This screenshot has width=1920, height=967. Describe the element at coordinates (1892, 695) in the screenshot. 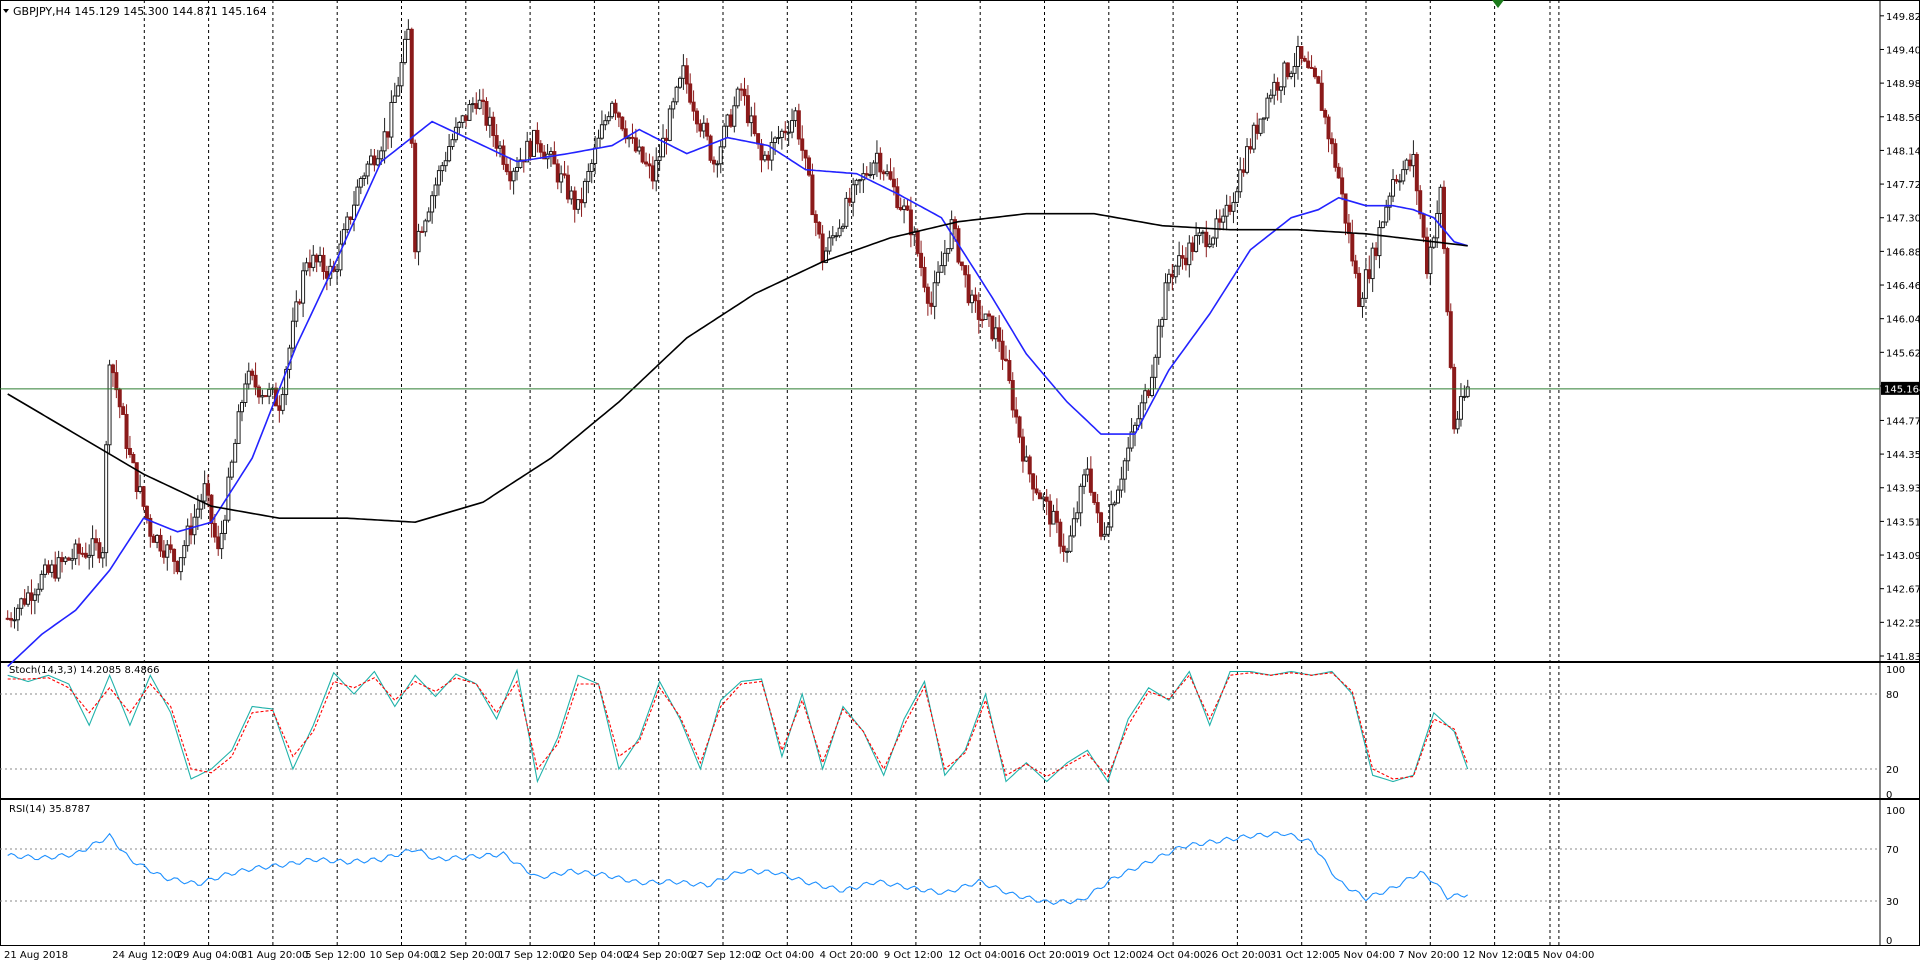

I see `stoch-tick-label: 80` at that location.